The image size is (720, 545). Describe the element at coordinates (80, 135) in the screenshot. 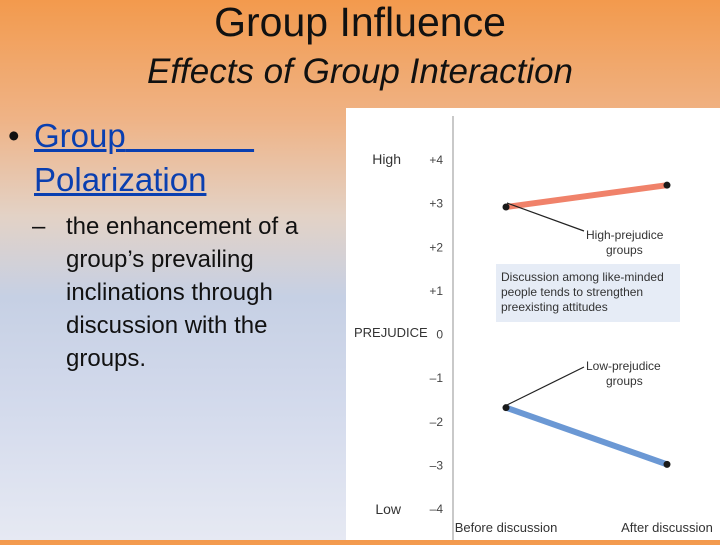

I see `link-line-1: Group` at that location.